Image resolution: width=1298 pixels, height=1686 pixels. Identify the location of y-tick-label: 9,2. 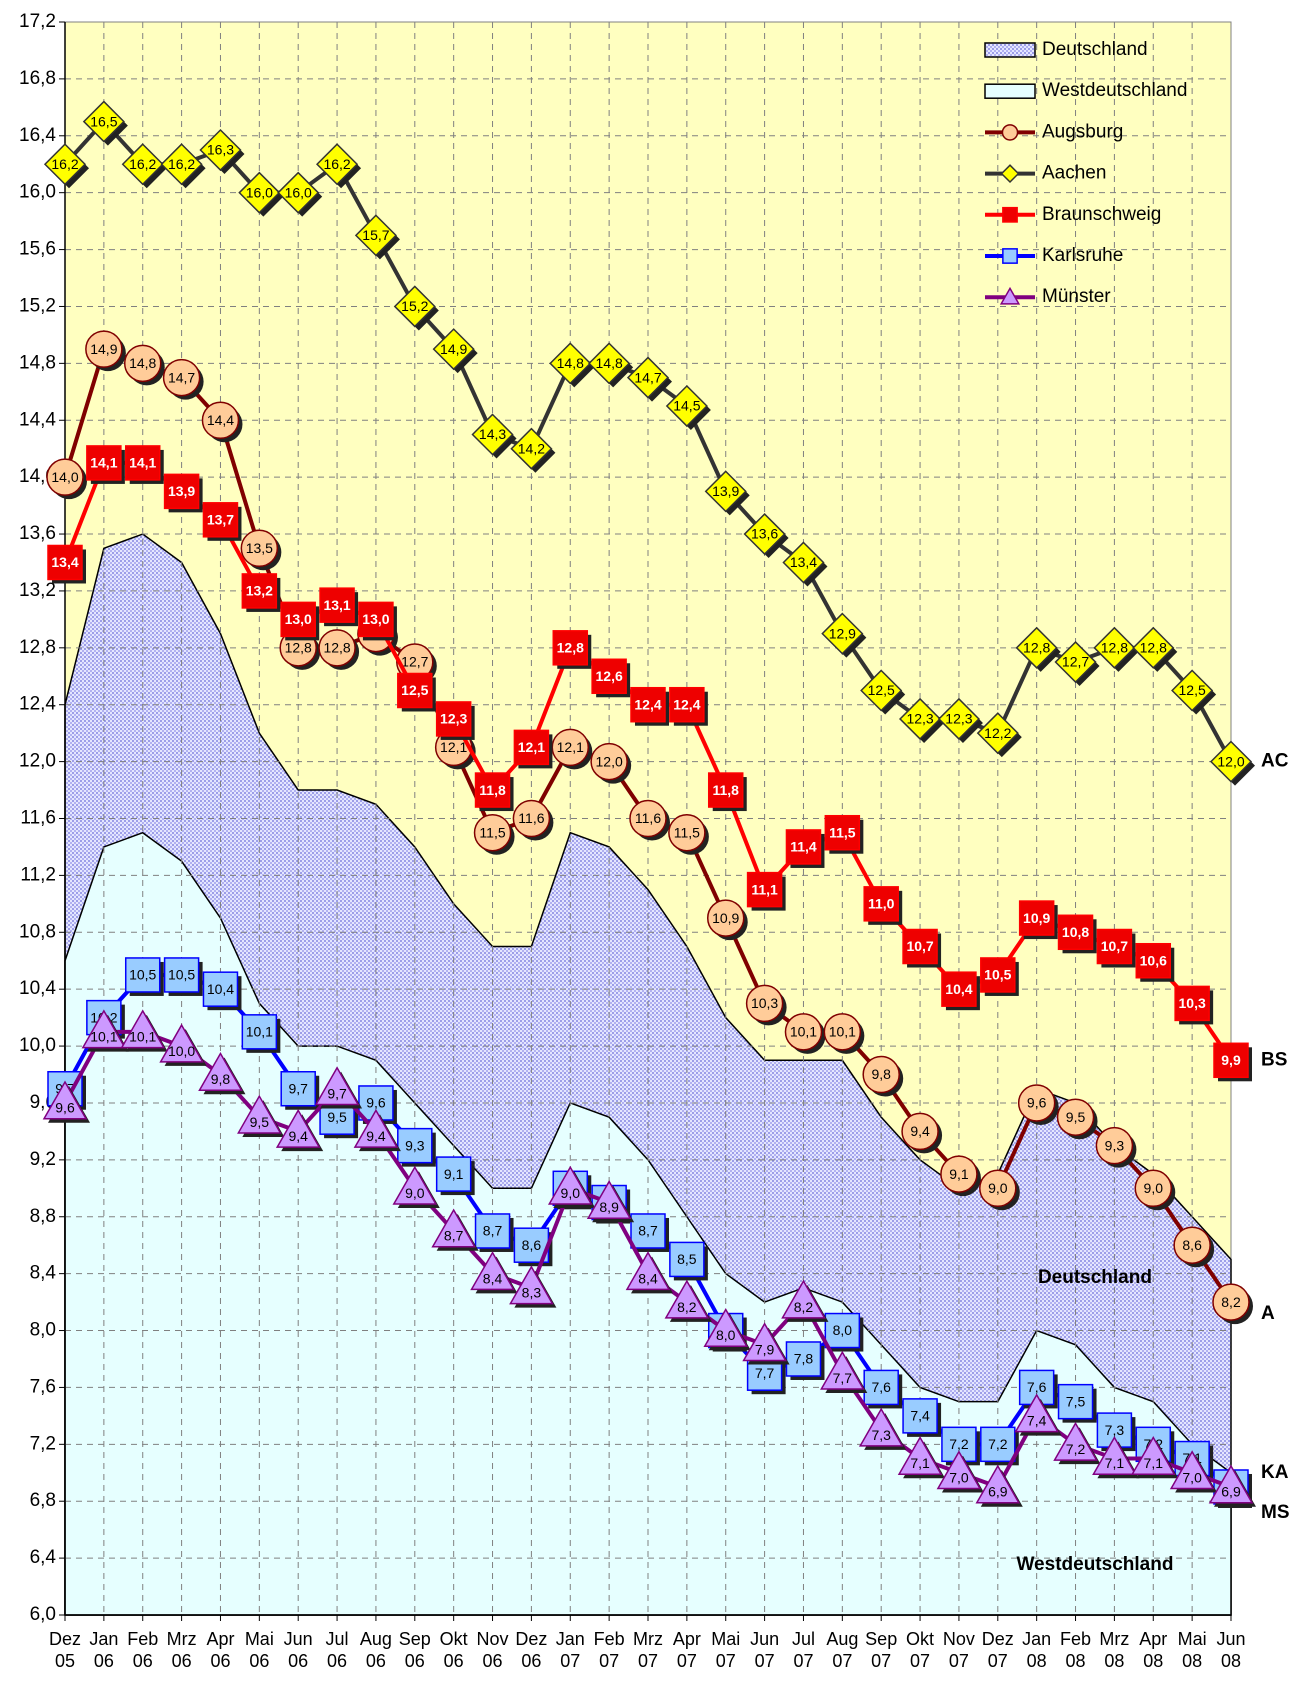
(43, 1159).